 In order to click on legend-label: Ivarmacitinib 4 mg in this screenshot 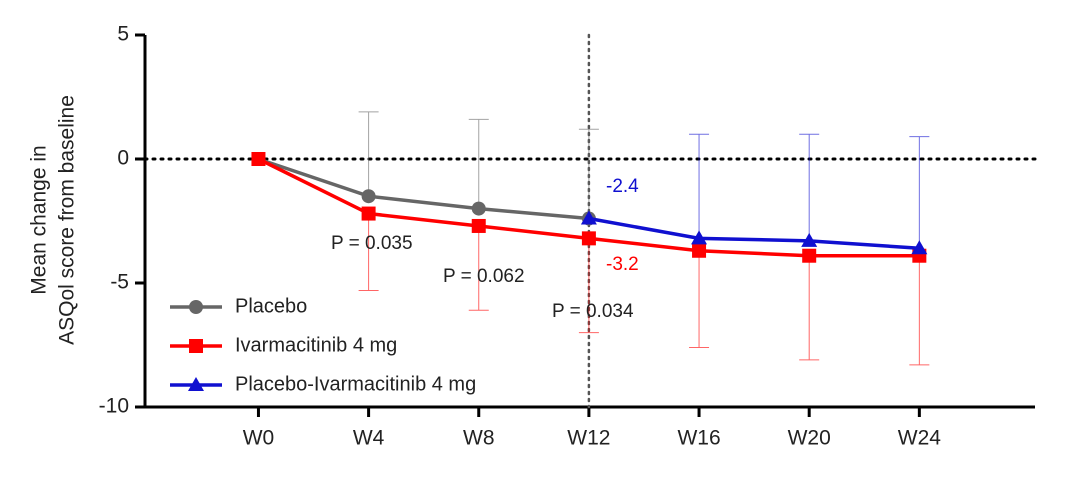, I will do `click(316, 345)`.